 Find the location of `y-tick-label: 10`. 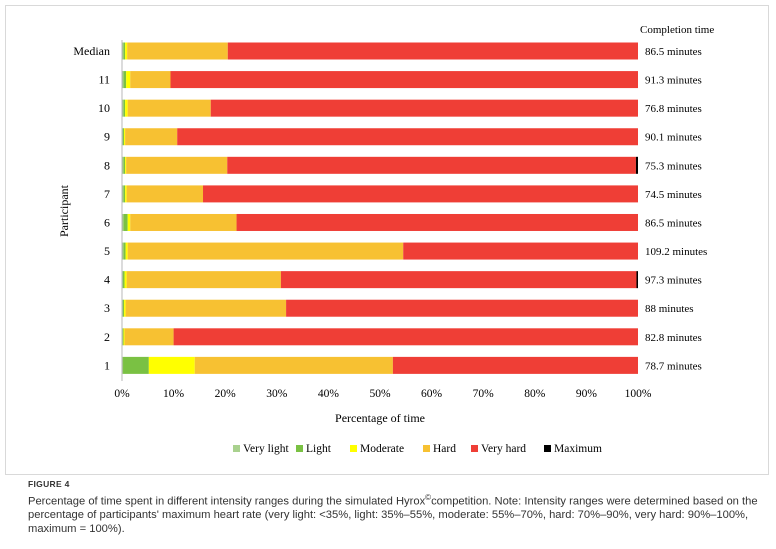

y-tick-label: 10 is located at coordinates (104, 108).